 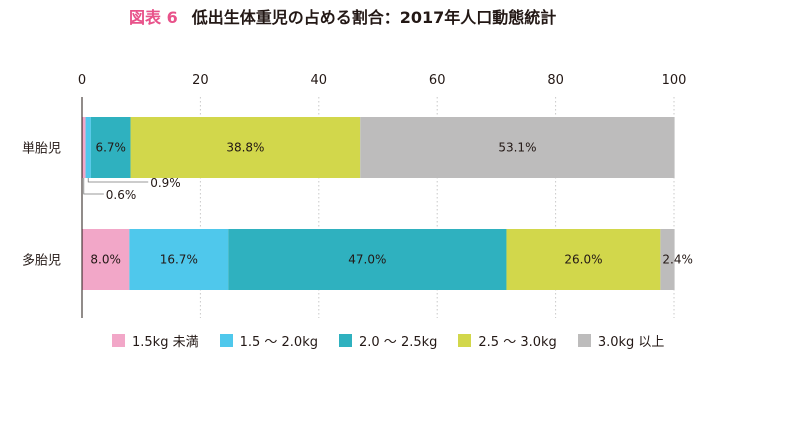 I want to click on legend-item: 3.0kg 以上, so click(x=621, y=340).